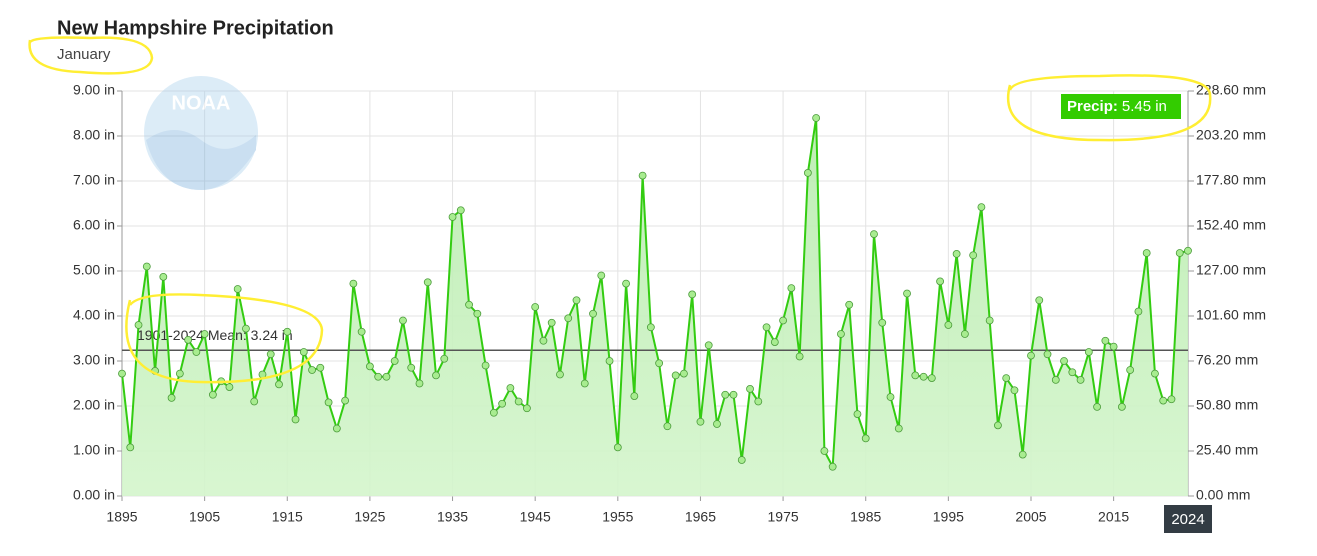 The height and width of the screenshot is (556, 1317). What do you see at coordinates (287, 517) in the screenshot?
I see `x-tick-label: 1915` at bounding box center [287, 517].